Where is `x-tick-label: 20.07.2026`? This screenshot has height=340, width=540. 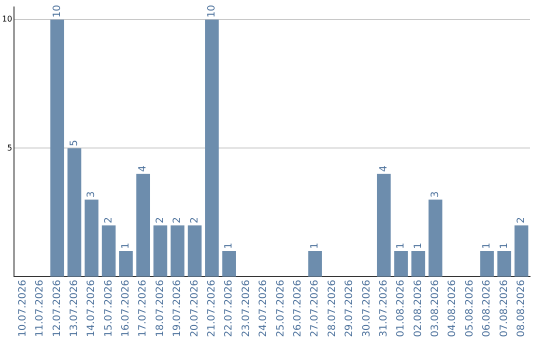 x-tick-label: 20.07.2026 is located at coordinates (194, 309).